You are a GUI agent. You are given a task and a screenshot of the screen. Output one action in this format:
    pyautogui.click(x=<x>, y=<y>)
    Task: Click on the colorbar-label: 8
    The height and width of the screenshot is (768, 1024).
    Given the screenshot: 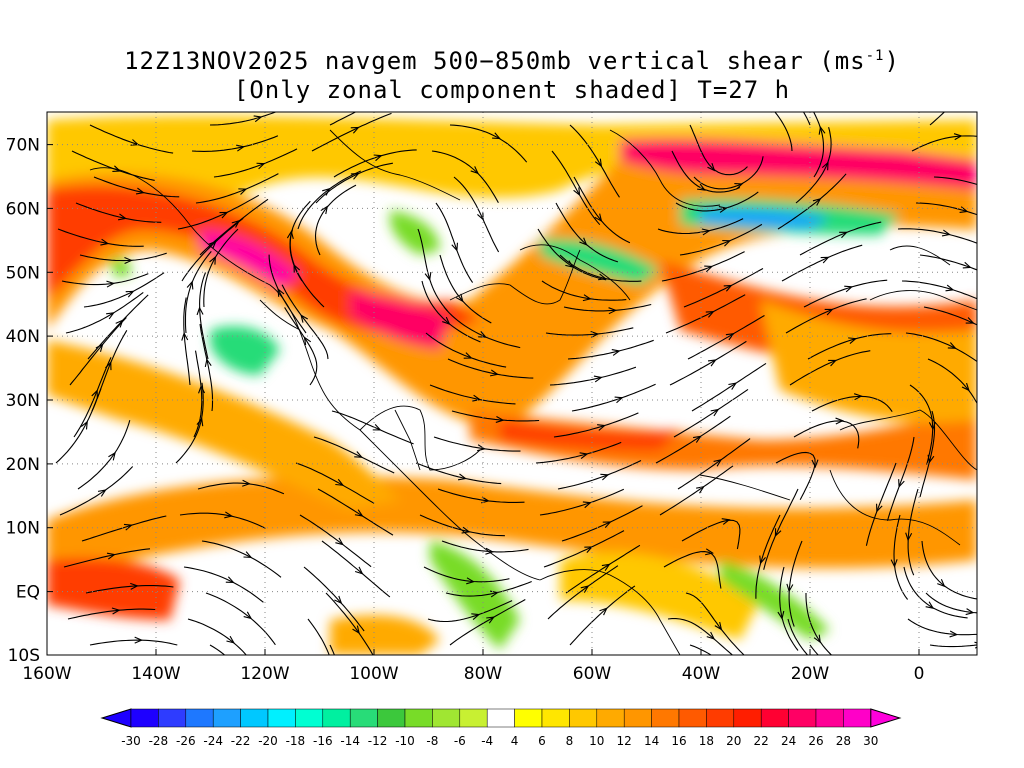 What is the action you would take?
    pyautogui.click(x=570, y=741)
    